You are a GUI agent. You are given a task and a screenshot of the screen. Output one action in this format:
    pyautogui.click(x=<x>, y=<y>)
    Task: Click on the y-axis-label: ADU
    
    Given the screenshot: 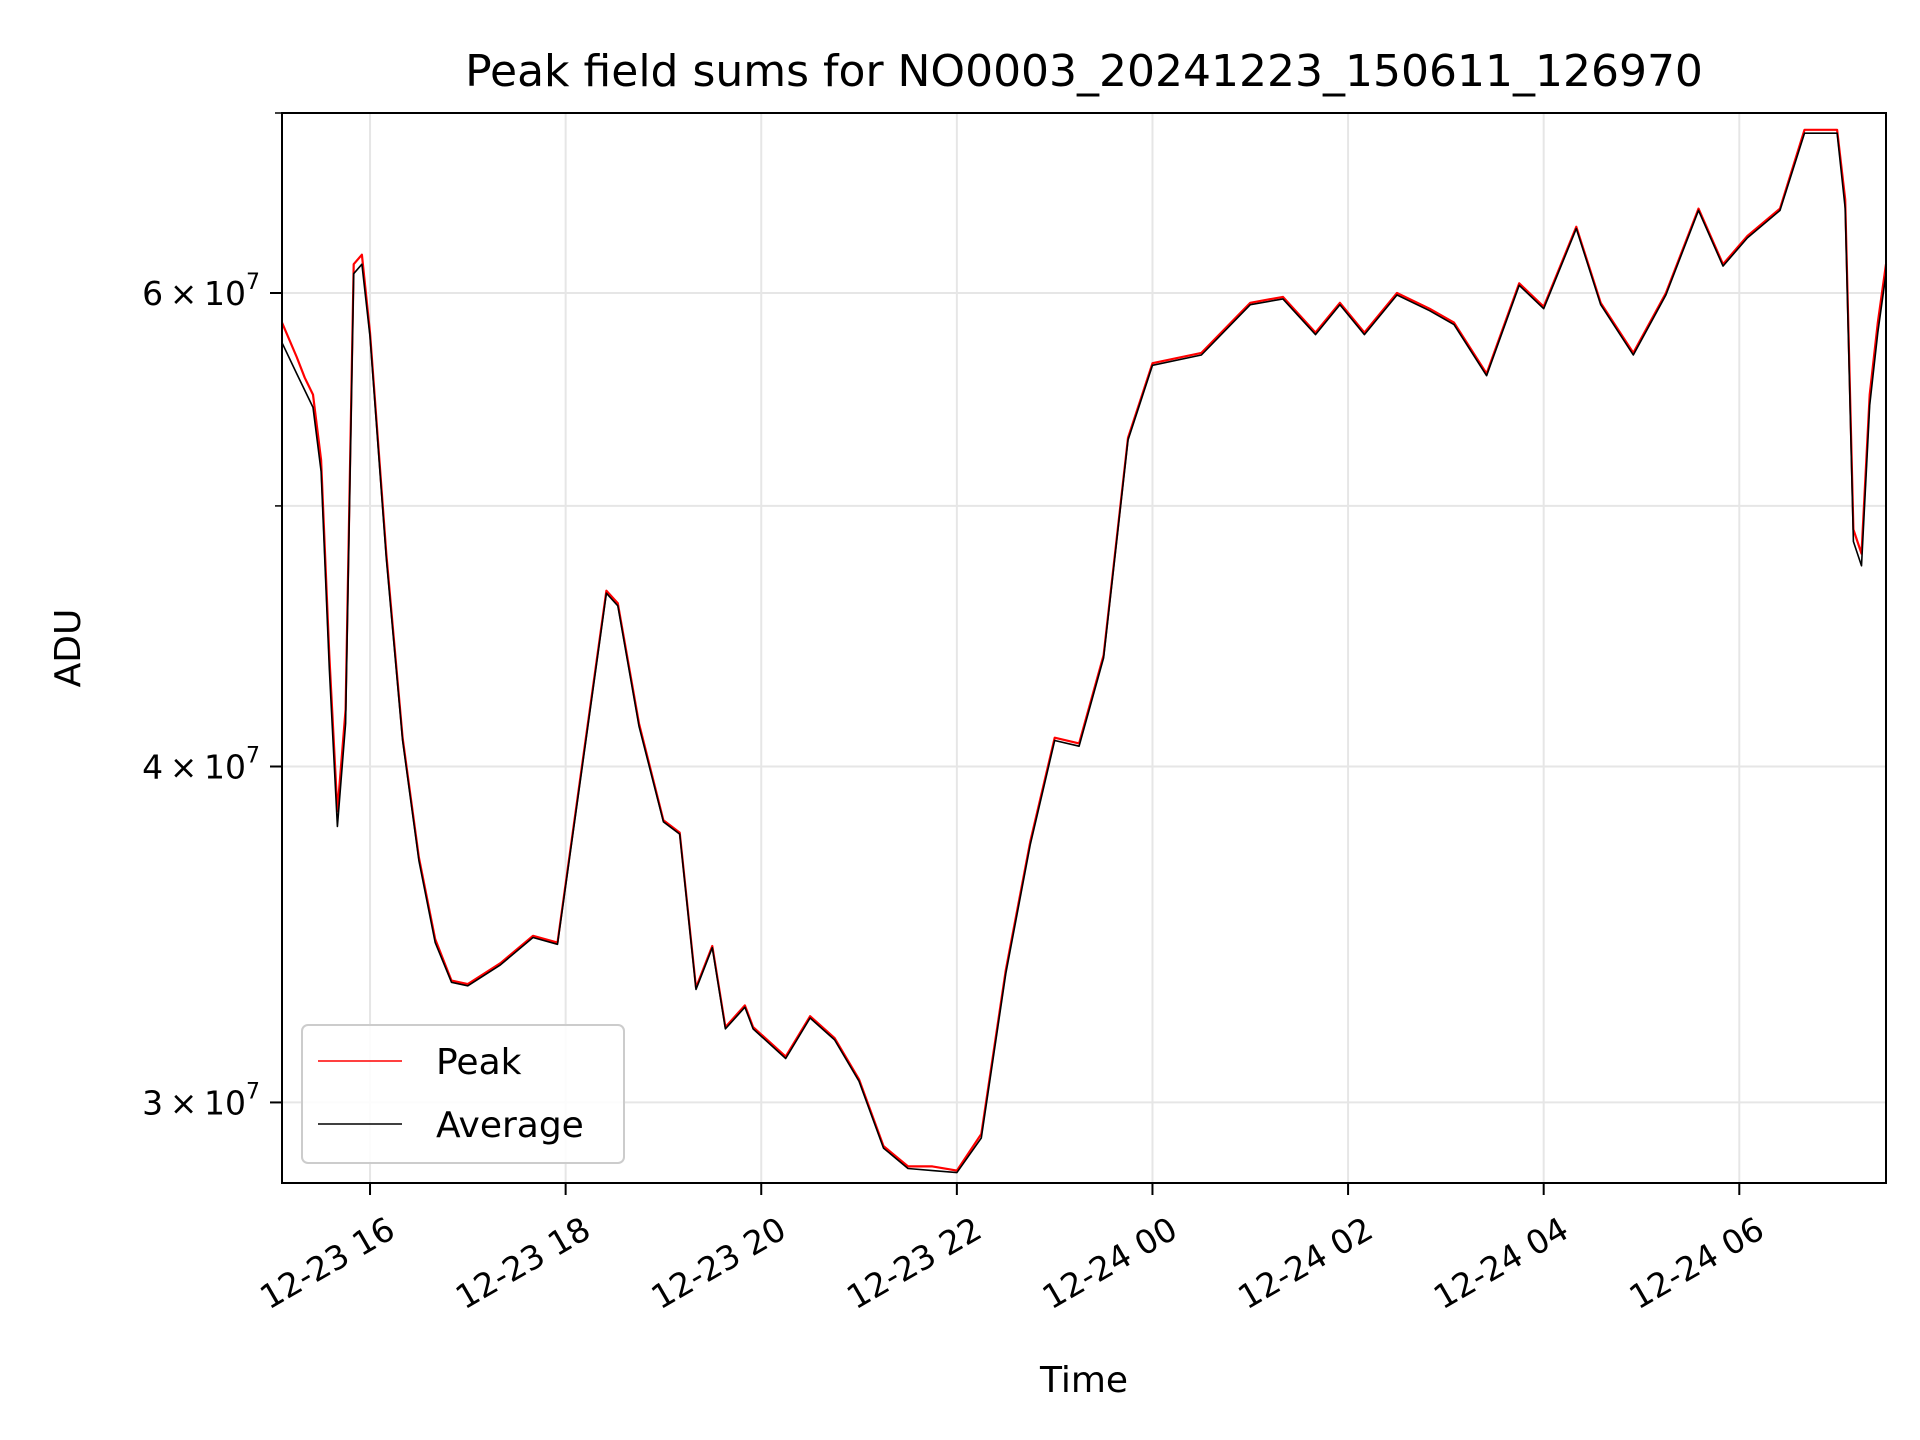 What is the action you would take?
    pyautogui.click(x=68, y=648)
    